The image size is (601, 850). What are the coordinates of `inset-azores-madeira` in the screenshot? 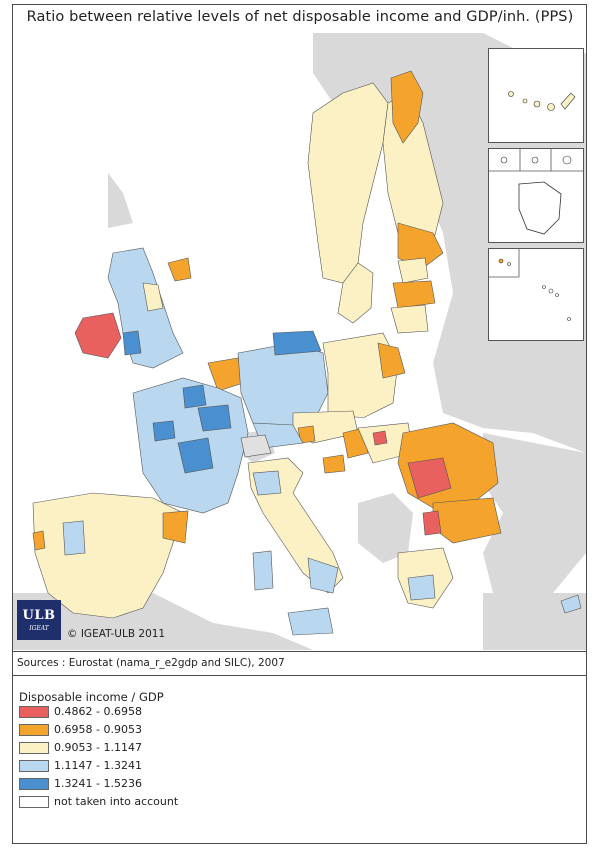 It's located at (536, 294).